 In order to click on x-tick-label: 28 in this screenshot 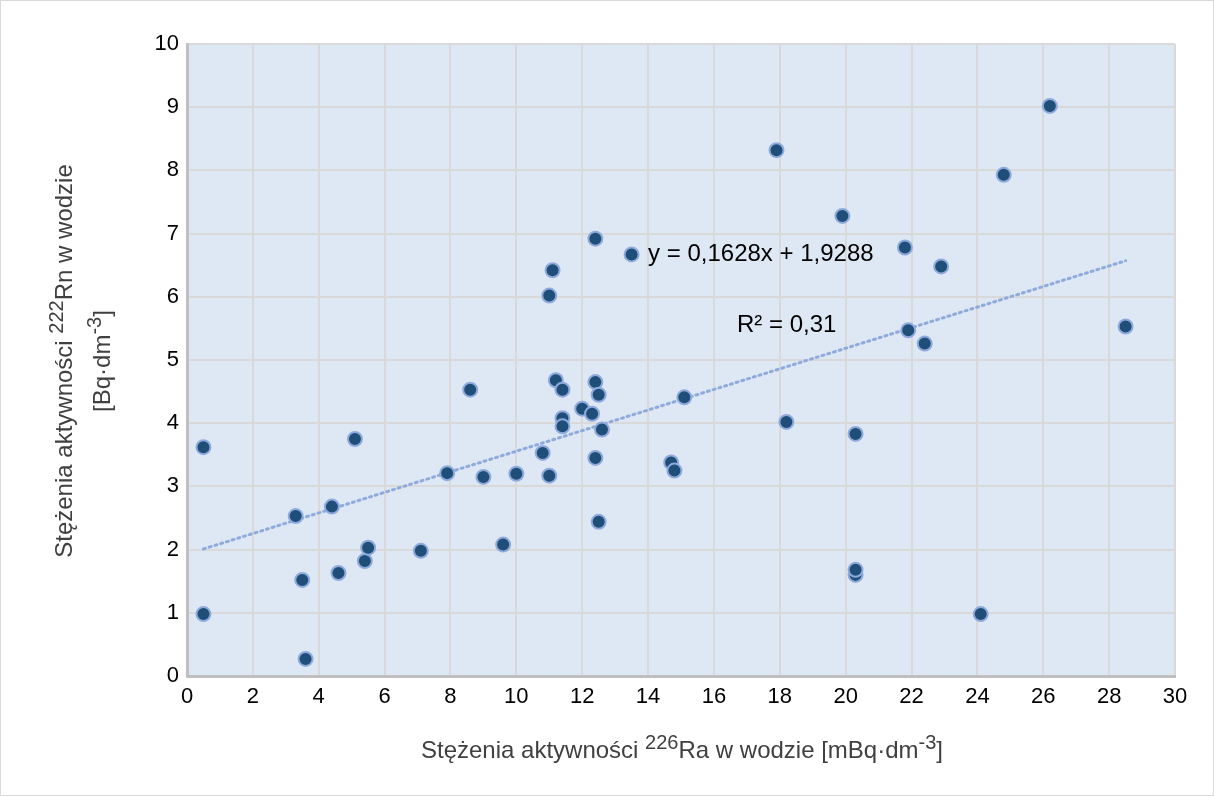, I will do `click(1109, 696)`.